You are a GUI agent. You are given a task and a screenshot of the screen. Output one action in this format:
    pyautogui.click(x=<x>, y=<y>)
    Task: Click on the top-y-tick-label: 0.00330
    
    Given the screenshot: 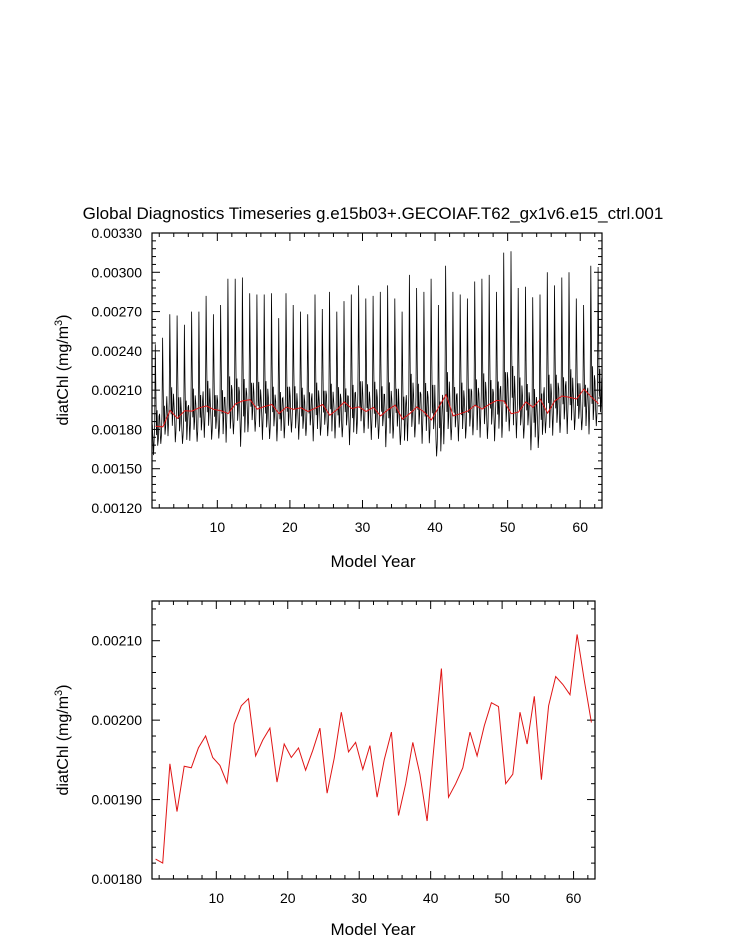 What is the action you would take?
    pyautogui.click(x=116, y=233)
    